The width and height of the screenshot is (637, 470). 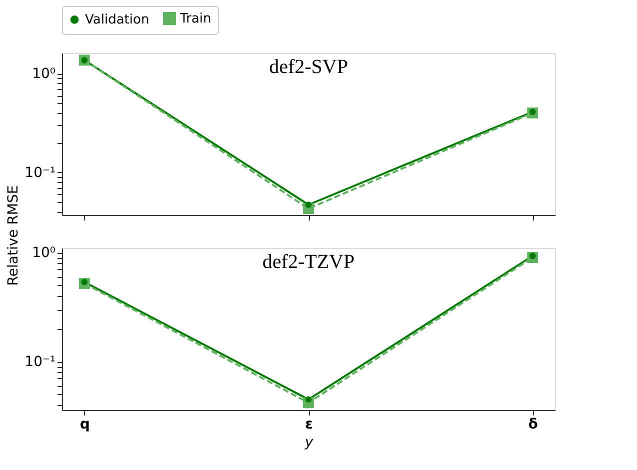 I want to click on x-axis-title: y, so click(x=309, y=442).